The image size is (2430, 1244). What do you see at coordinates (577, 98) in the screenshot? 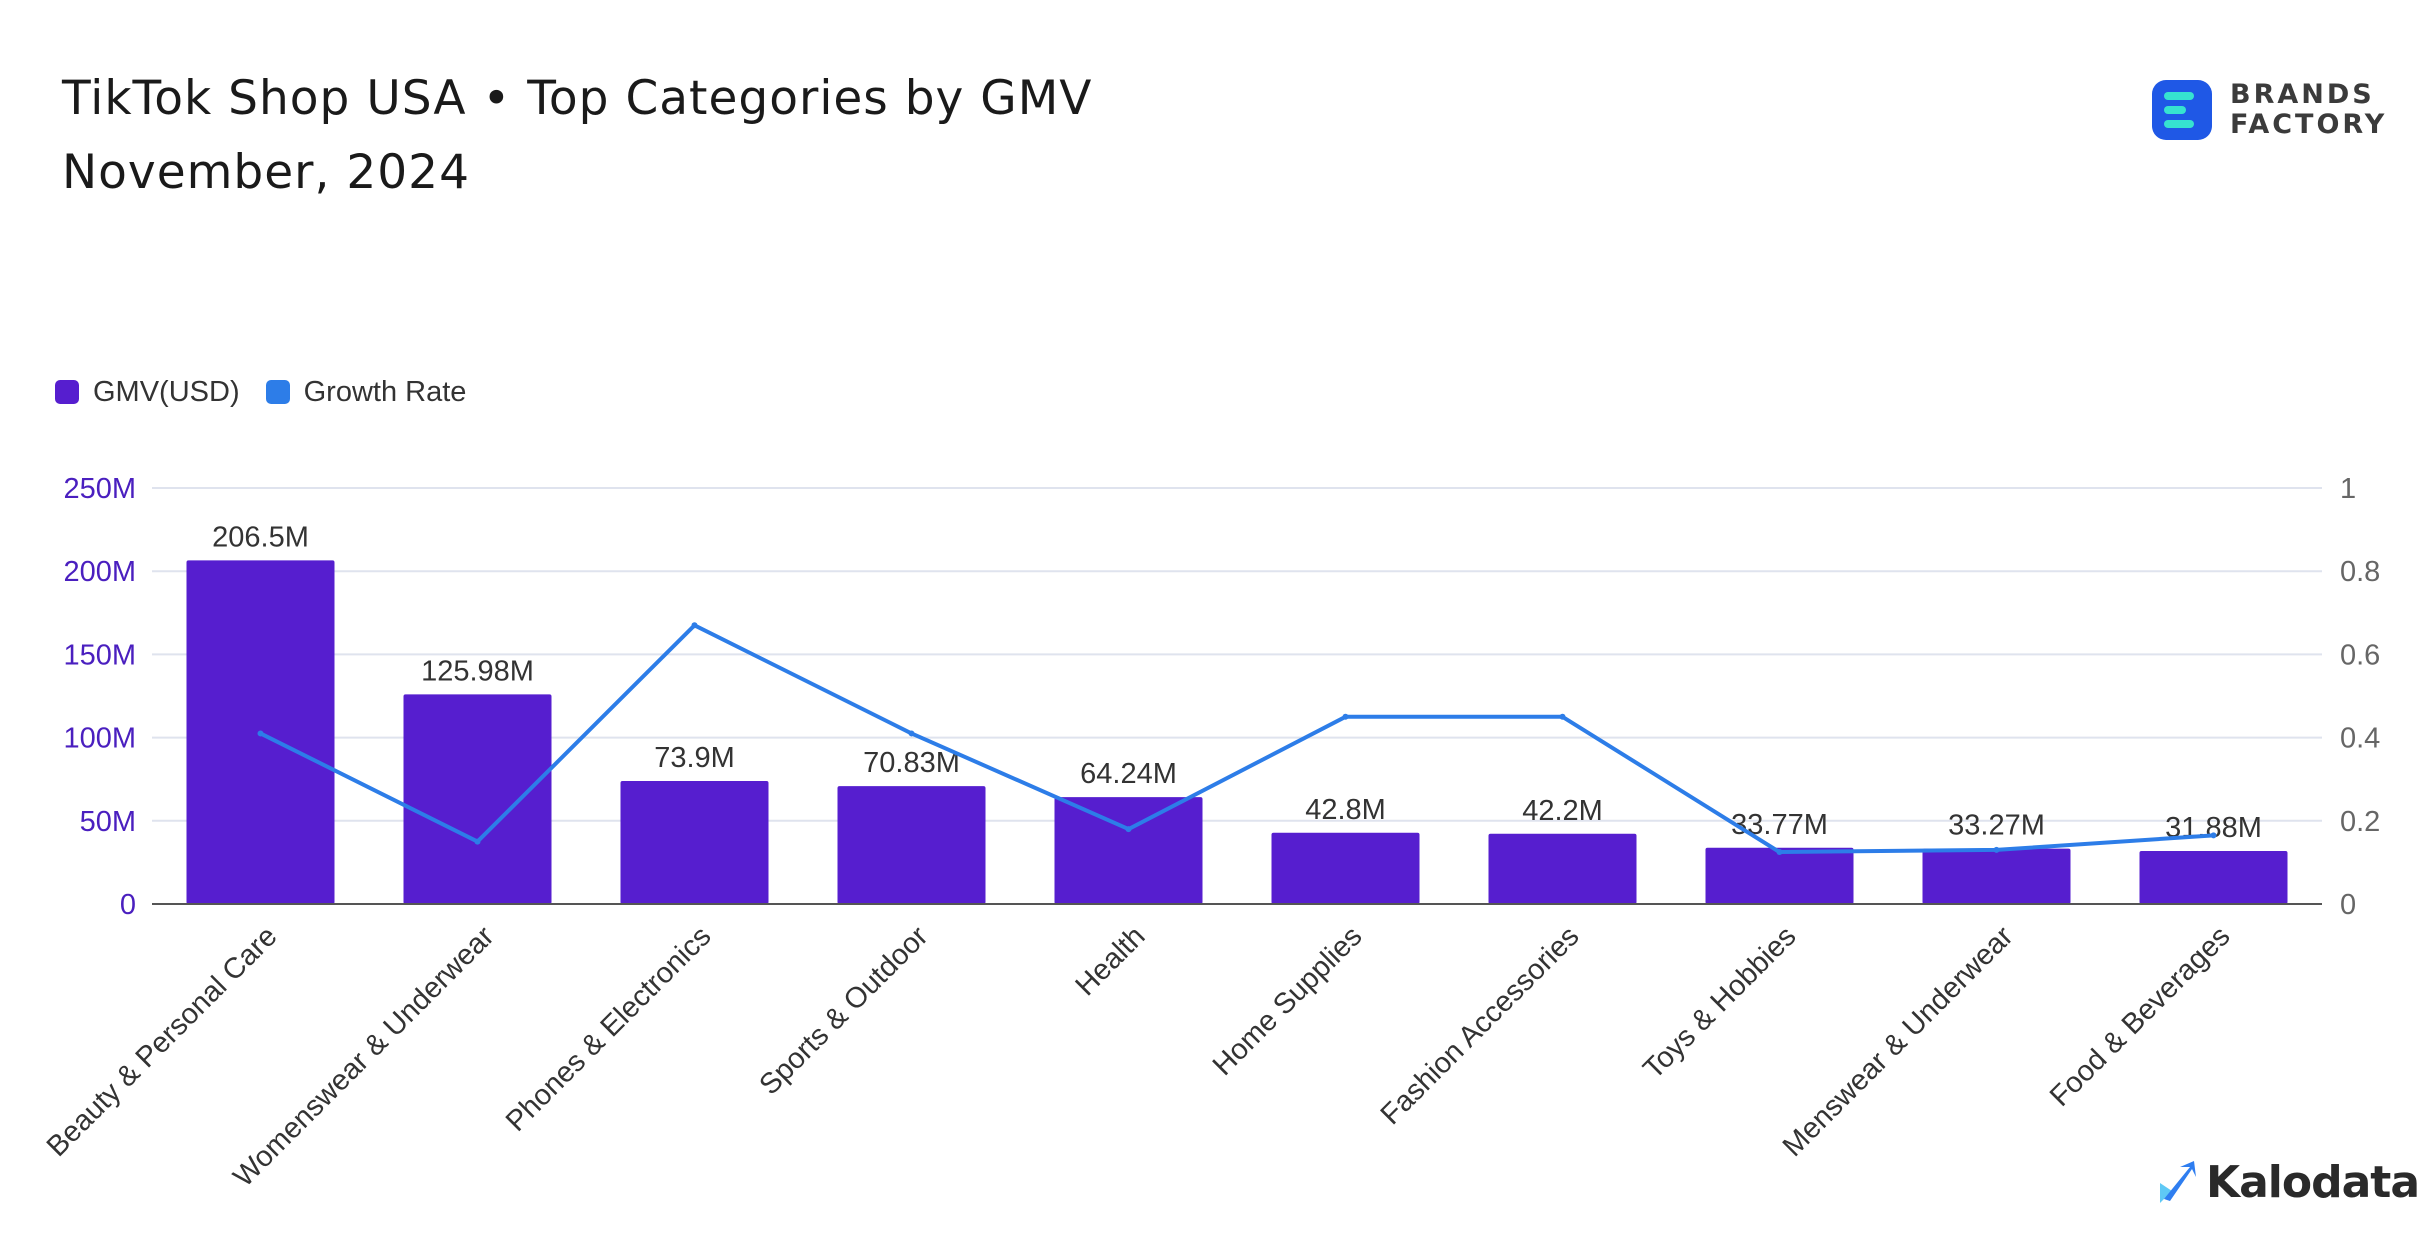
I see `chart-title: TikTok Shop USA • Top Categories by GMV` at bounding box center [577, 98].